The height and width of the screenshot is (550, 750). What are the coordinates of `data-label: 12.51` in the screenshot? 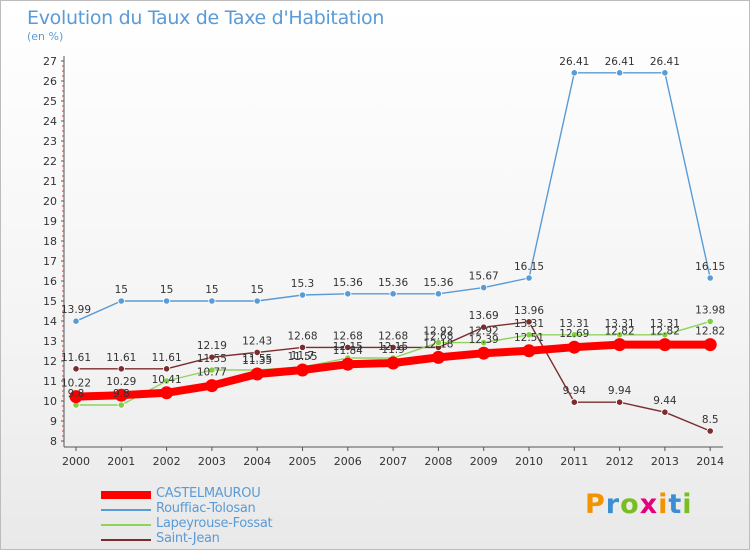 It's located at (529, 338).